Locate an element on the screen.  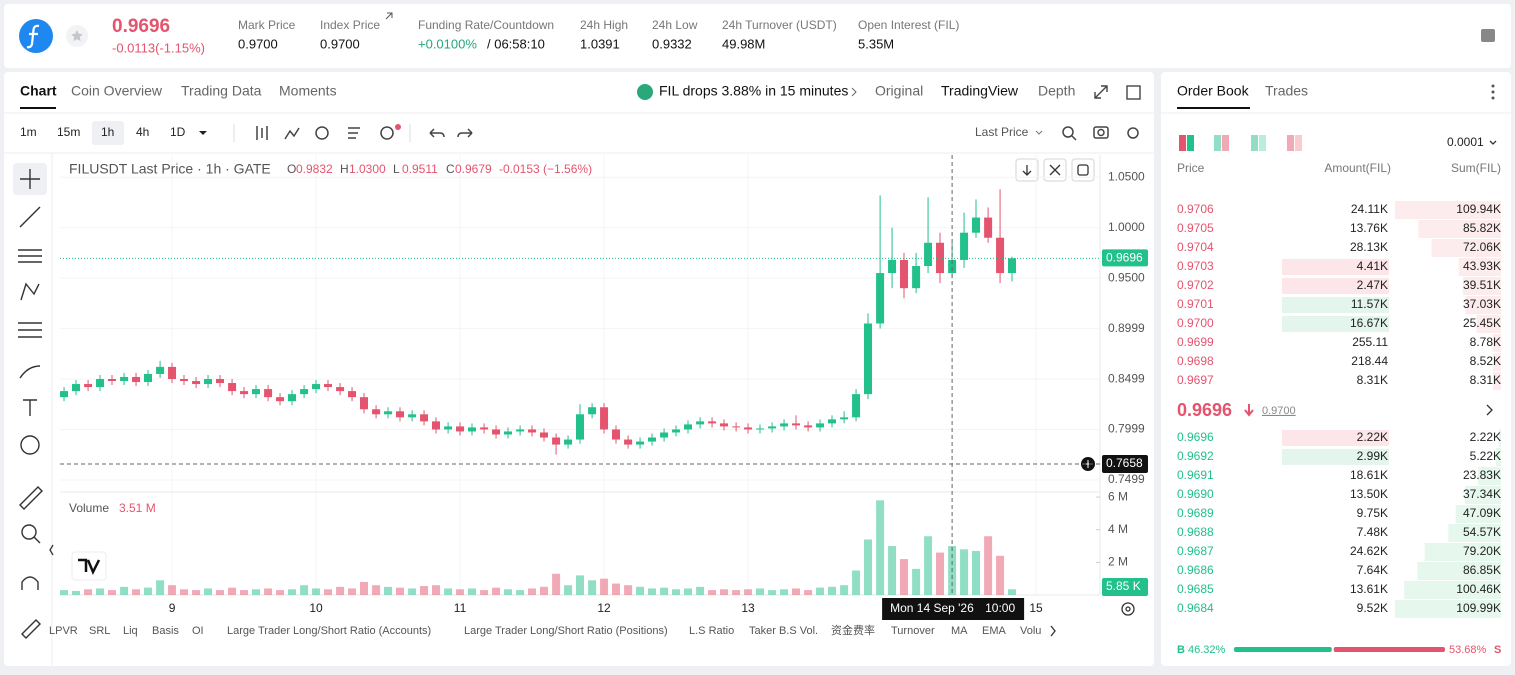
fullscreen-icon is located at coordinates (1101, 92).